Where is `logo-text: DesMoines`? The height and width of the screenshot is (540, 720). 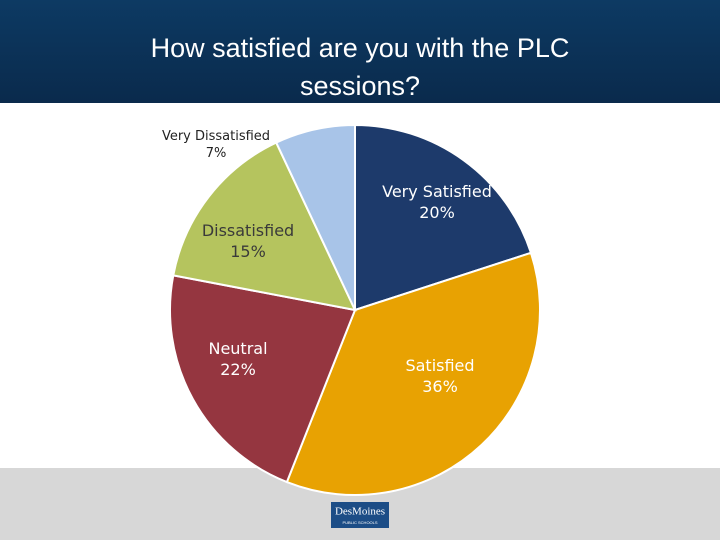 logo-text: DesMoines is located at coordinates (360, 512).